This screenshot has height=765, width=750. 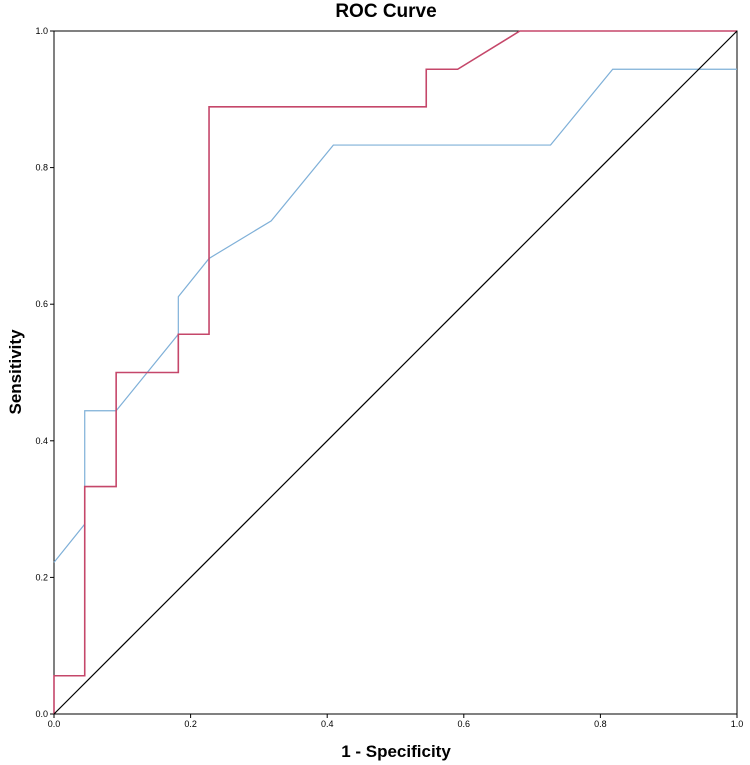 I want to click on y-axis-title: Sensitivity, so click(x=15, y=372).